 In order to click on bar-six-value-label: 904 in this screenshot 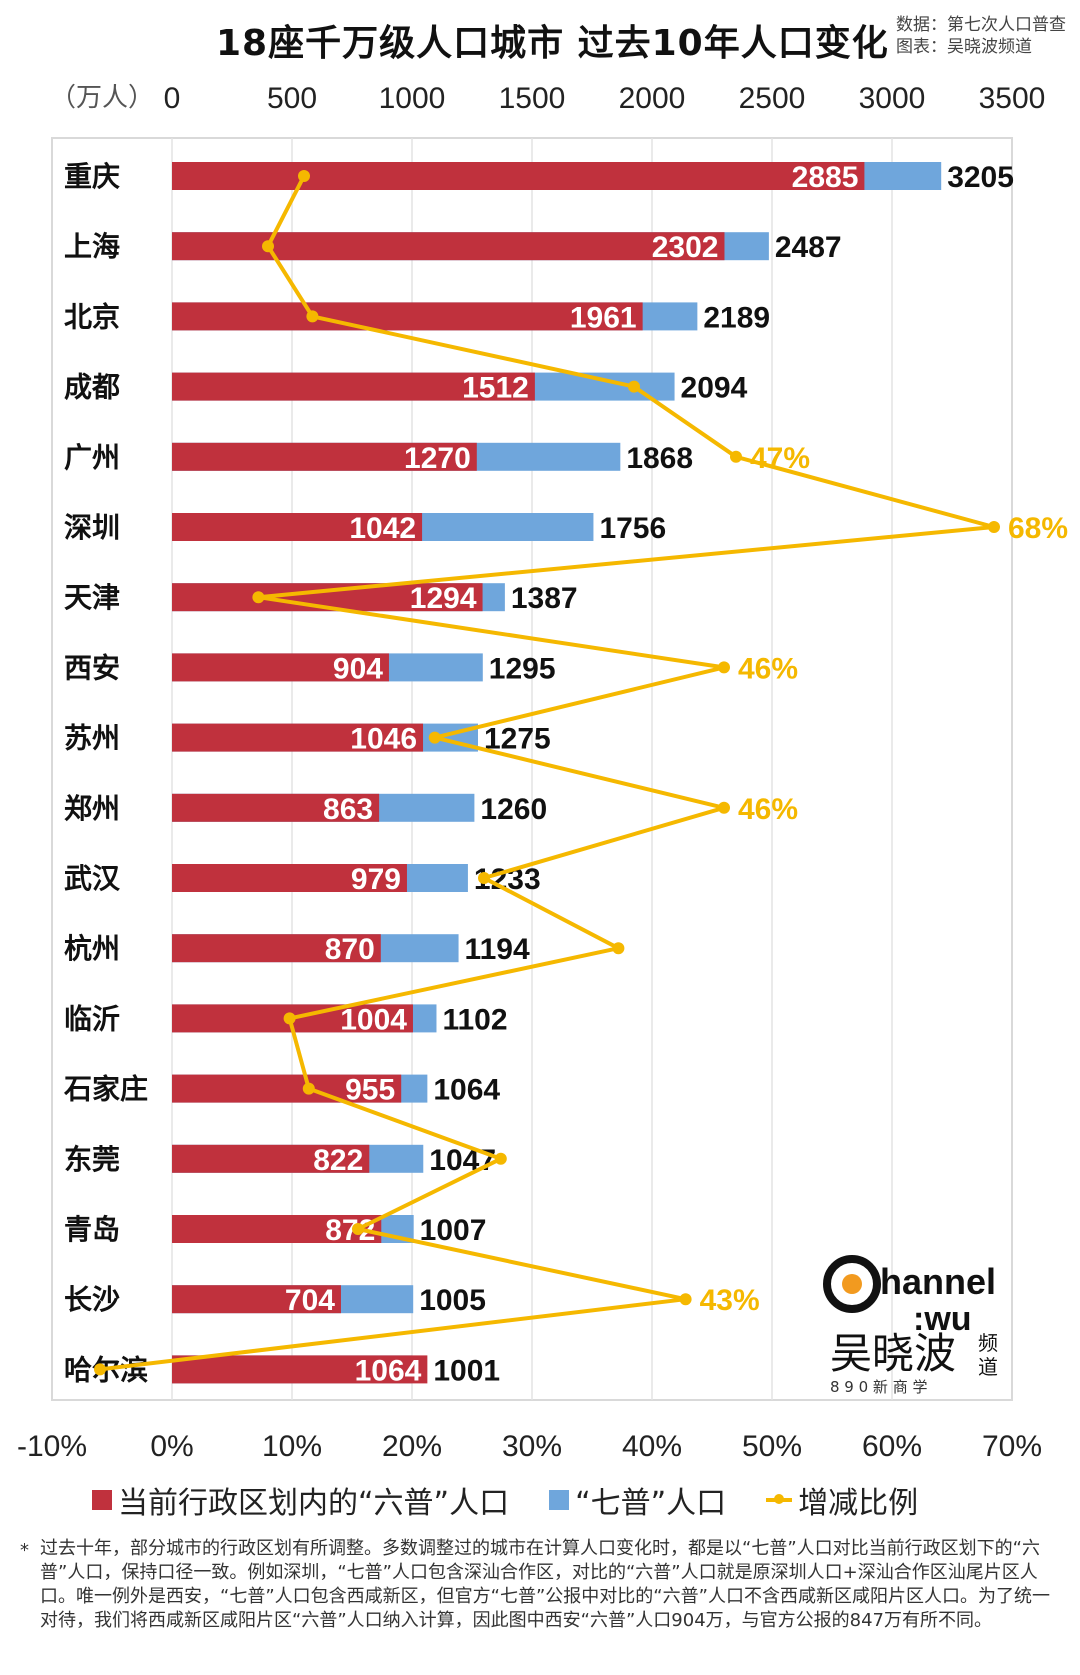, I will do `click(358, 668)`.